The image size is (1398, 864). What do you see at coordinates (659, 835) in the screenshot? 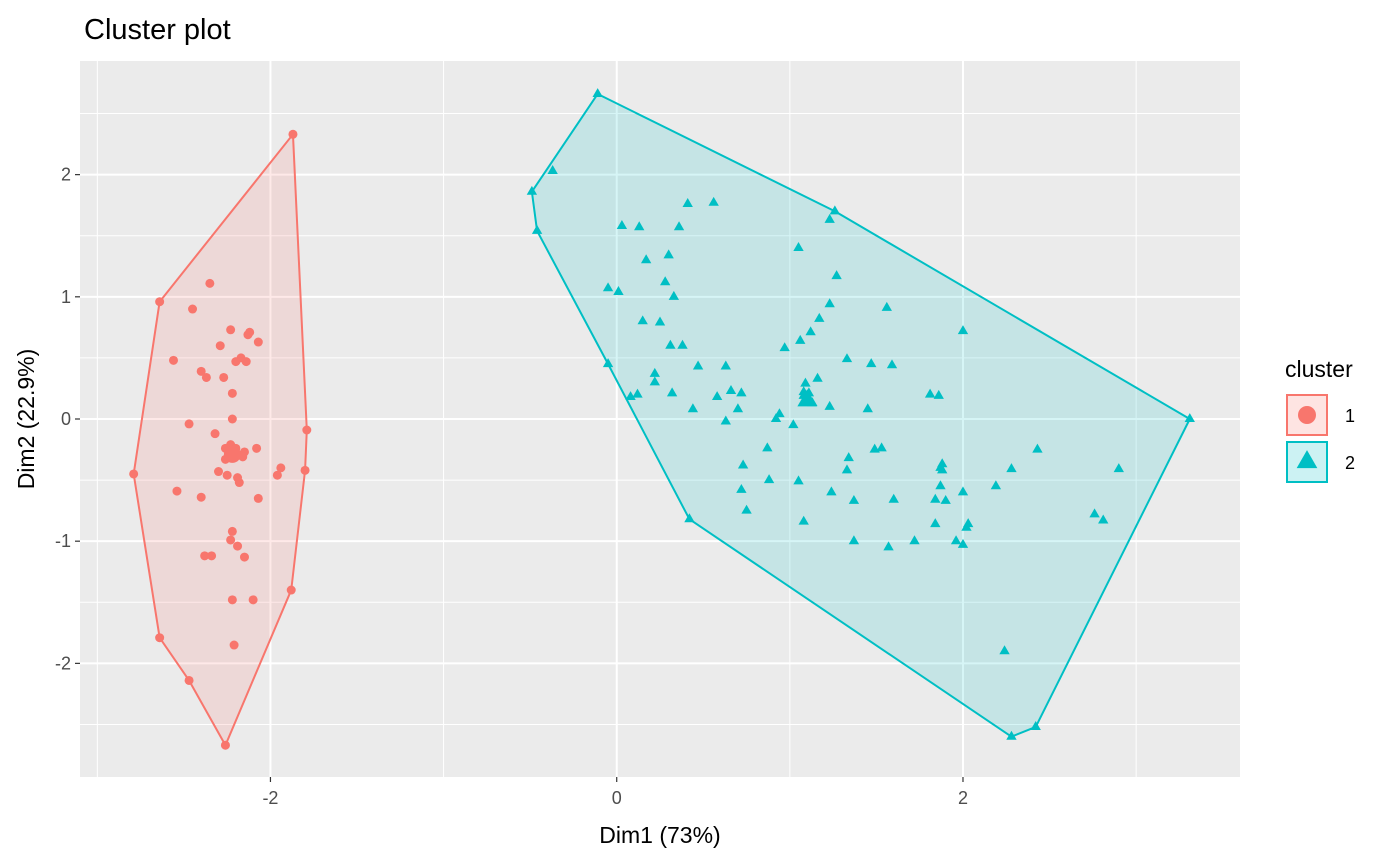
I see `x-axis-title: Dim1 (73%)` at bounding box center [659, 835].